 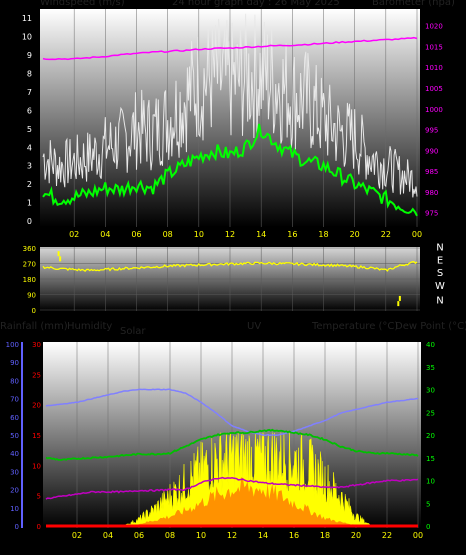 I want to click on direction-tick-label: 270, so click(x=29, y=265).